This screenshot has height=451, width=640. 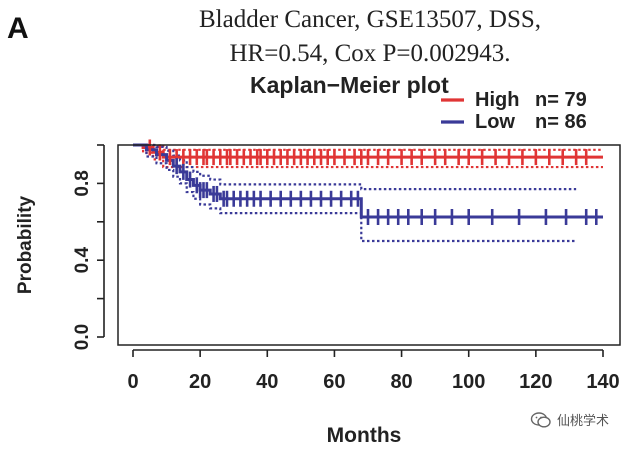 I want to click on watermark-text: 仙桃学术, so click(x=583, y=421).